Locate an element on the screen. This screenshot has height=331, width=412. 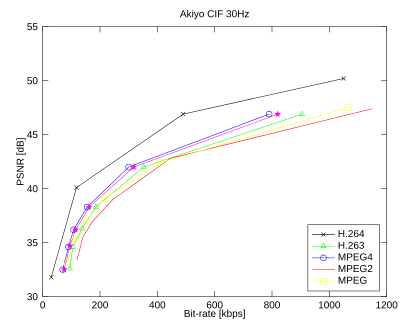
y-tick-label: 50 is located at coordinates (32, 80).